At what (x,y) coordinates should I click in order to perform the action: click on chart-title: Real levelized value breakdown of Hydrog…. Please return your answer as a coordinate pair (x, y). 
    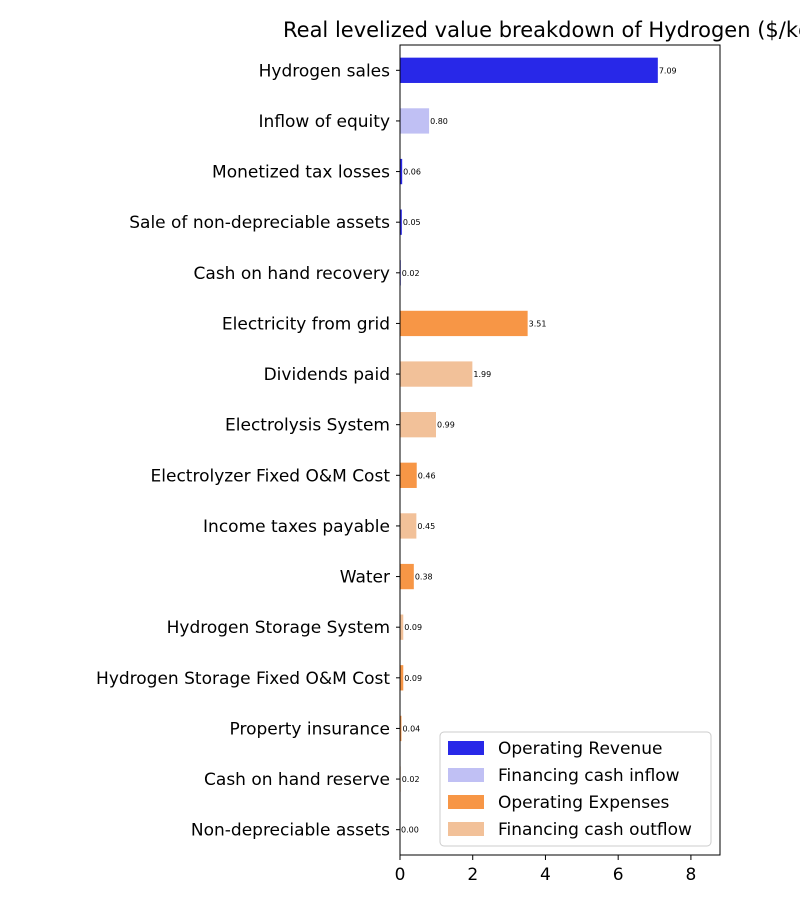
    Looking at the image, I should click on (541, 30).